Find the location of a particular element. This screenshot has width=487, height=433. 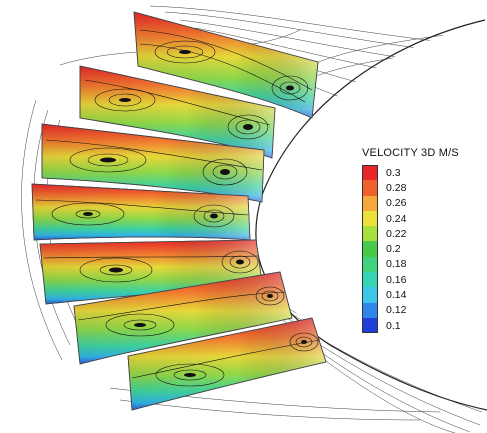

legend-entry: 0.22 is located at coordinates (421, 234).